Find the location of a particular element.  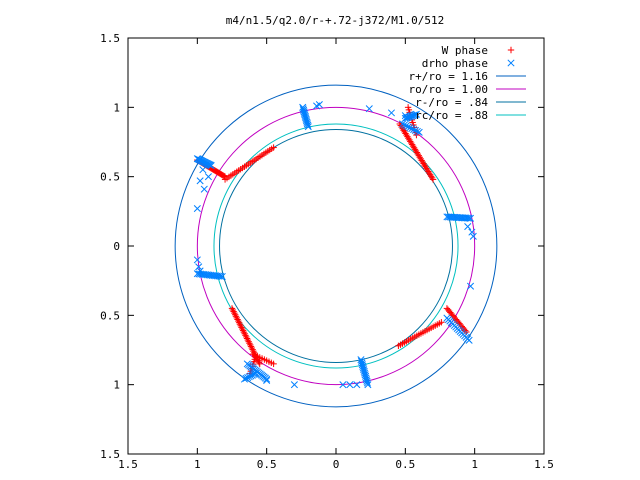

legend-label: drho phase is located at coordinates (455, 63).